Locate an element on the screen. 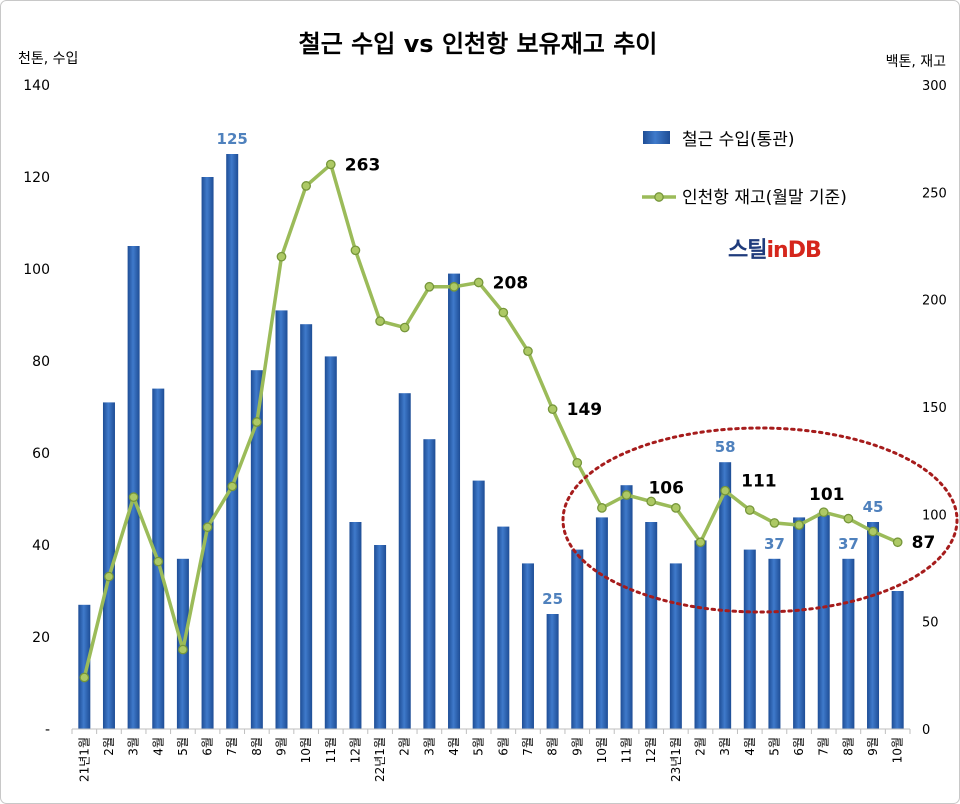 The image size is (960, 804). x-tick-label: 5월 is located at coordinates (479, 746).